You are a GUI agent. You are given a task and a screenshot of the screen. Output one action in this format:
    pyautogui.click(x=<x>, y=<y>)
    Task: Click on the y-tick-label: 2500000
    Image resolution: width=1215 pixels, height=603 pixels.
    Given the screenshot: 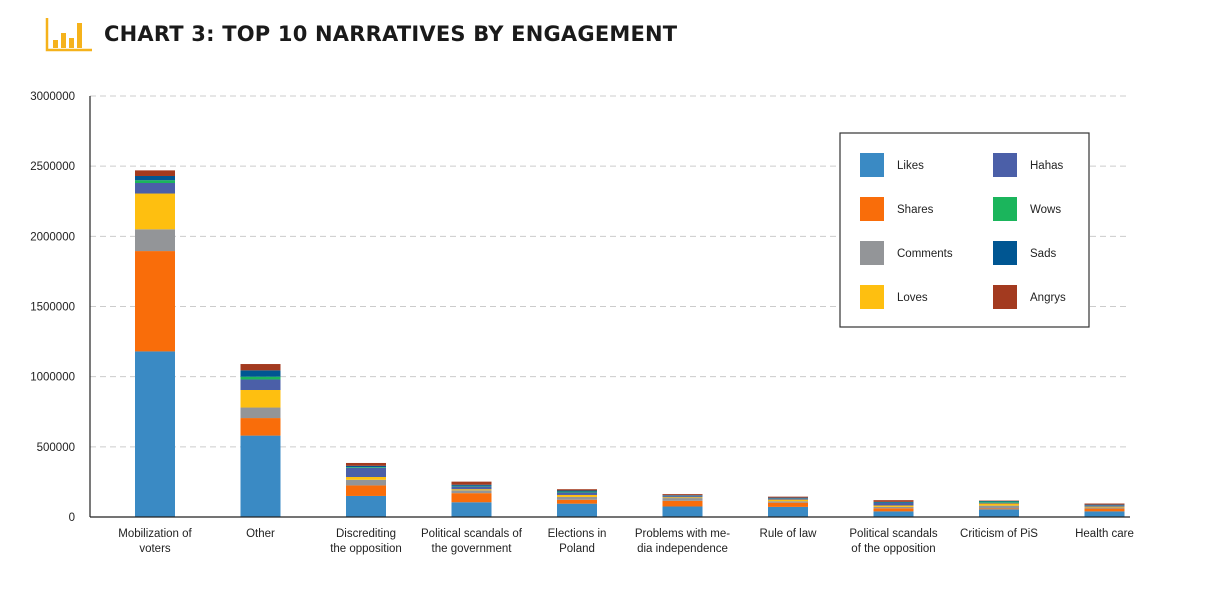 What is the action you would take?
    pyautogui.click(x=52, y=167)
    